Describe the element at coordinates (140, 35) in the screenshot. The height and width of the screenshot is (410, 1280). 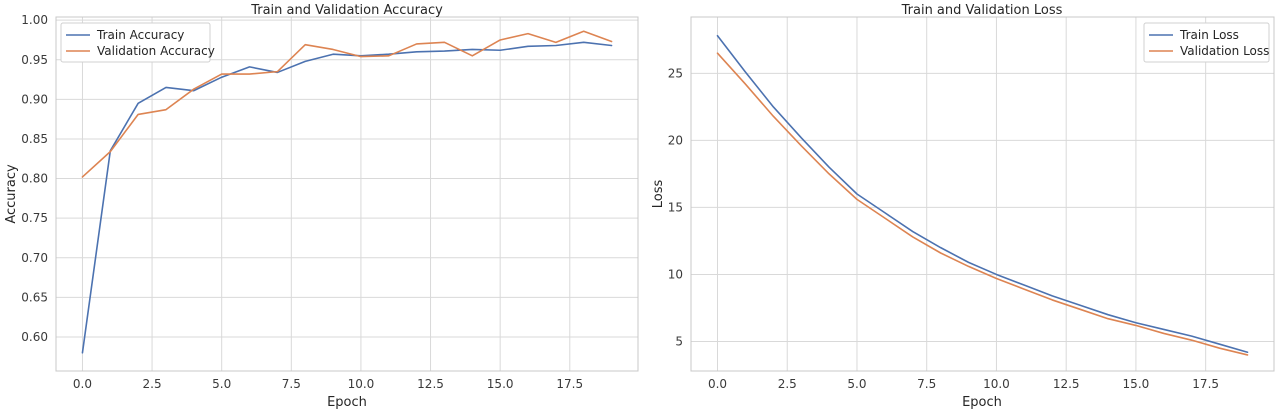
I see `accuracy-legend-label-train: Train Accuracy` at that location.